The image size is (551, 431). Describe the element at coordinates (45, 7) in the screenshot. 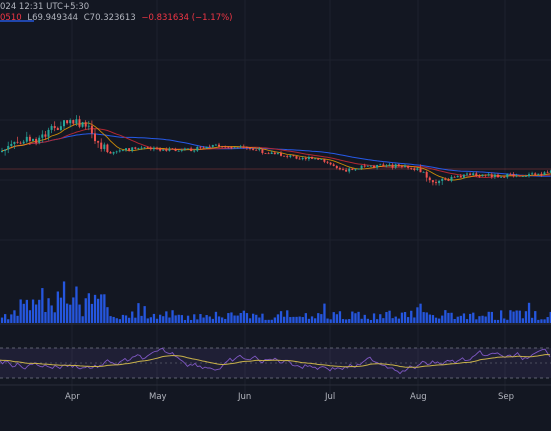

I see `legend-time: 024 12:31 UTC+5:30` at that location.